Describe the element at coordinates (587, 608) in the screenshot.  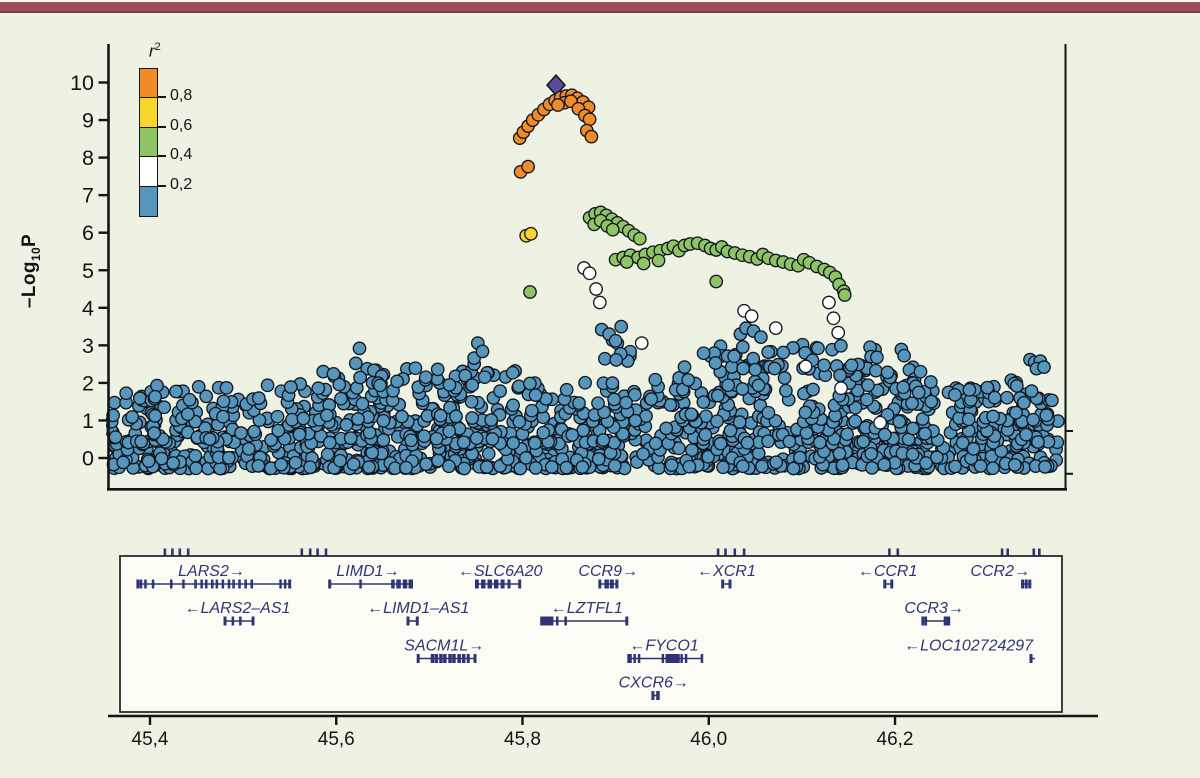
I see `gene-label: ←LZTFL1` at that location.